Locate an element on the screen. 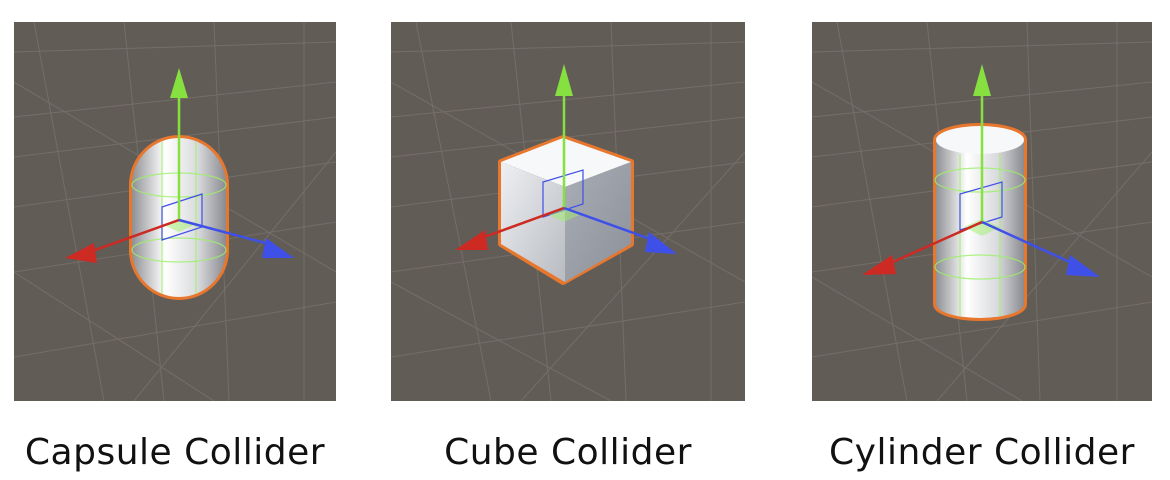 This screenshot has width=1170, height=480. cube-top-face is located at coordinates (566, 162).